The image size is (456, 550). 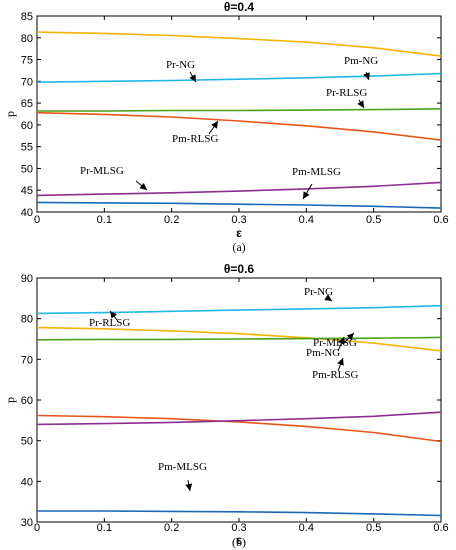 I want to click on y-tick-label: 45, so click(x=27, y=191).